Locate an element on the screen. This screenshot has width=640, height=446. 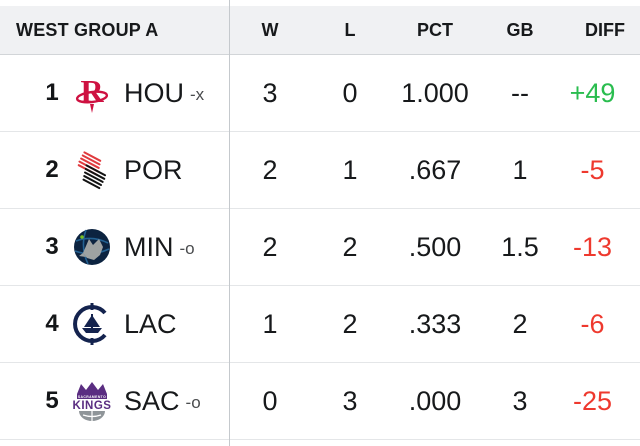
la-clippers-logo-icon is located at coordinates (92, 324).